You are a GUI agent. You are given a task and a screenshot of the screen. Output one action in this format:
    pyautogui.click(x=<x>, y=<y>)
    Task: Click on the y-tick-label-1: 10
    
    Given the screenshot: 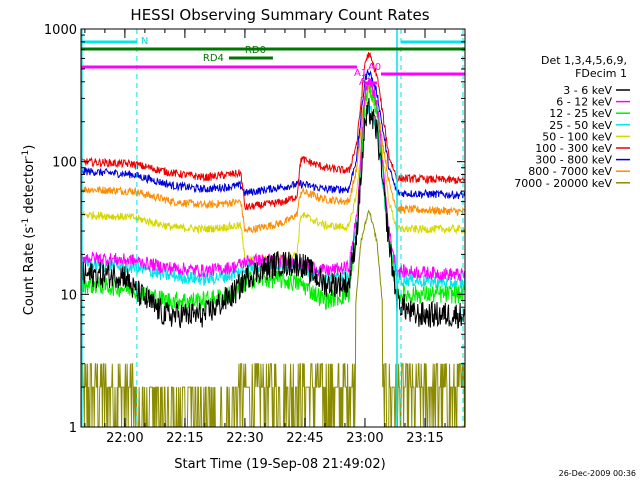 What is the action you would take?
    pyautogui.click(x=68, y=295)
    